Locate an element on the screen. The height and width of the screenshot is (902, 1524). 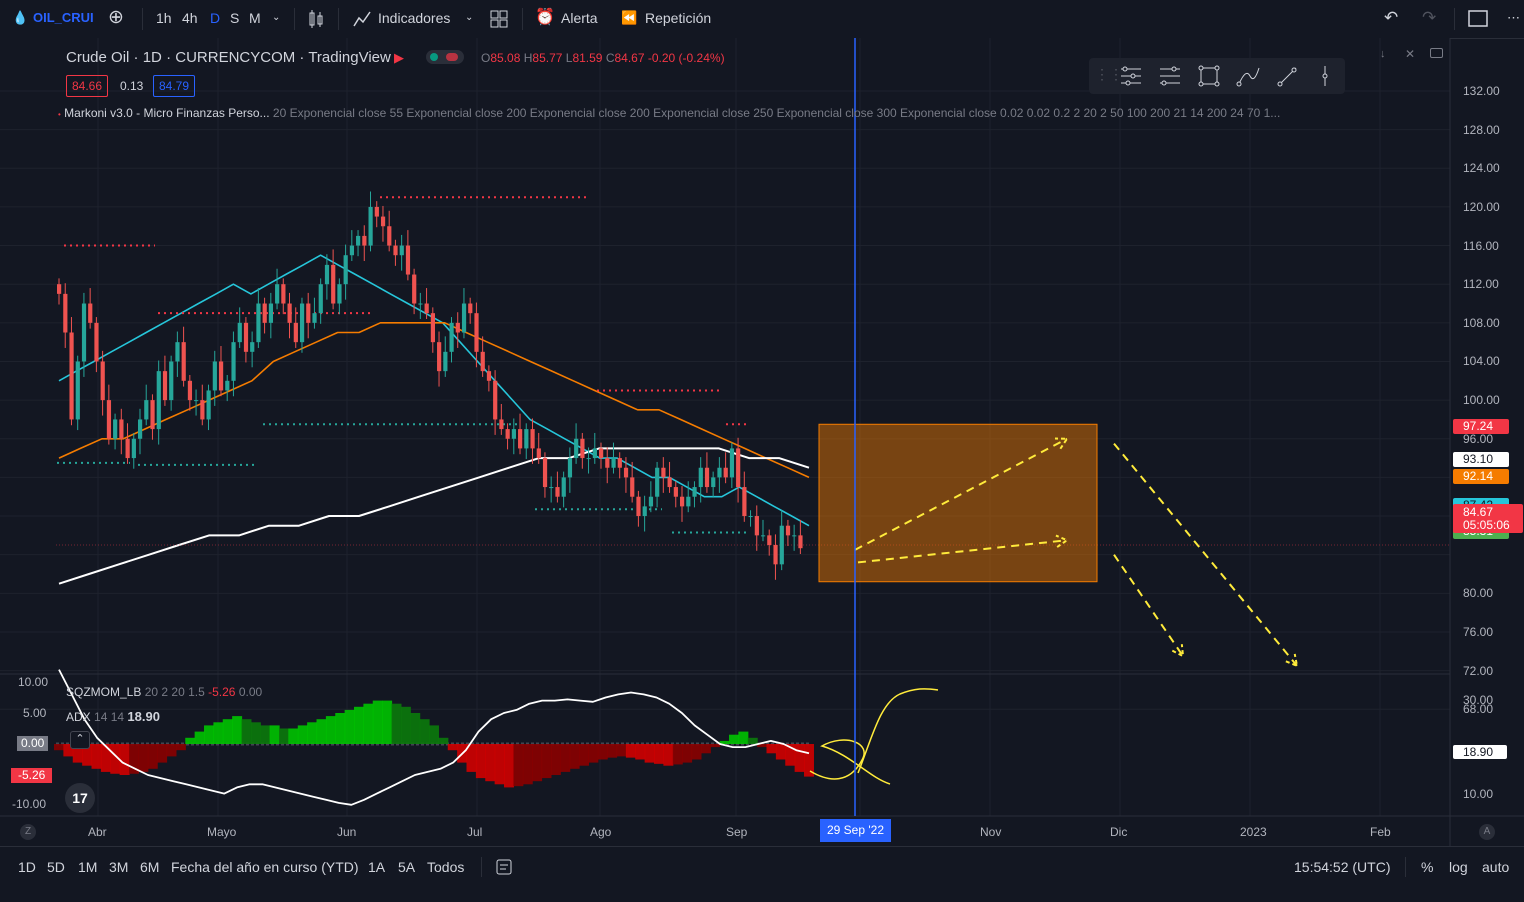
collapse-legend-button: ⌃ is located at coordinates (80, 740).